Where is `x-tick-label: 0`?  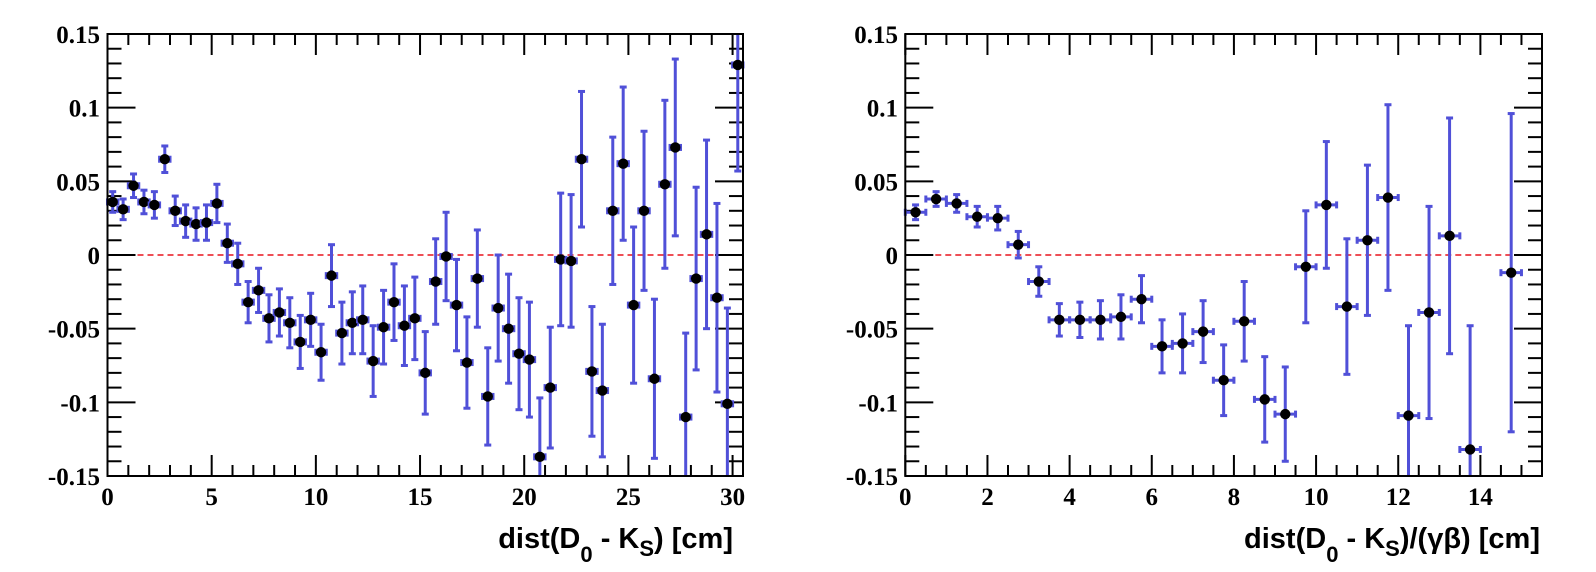 x-tick-label: 0 is located at coordinates (905, 497).